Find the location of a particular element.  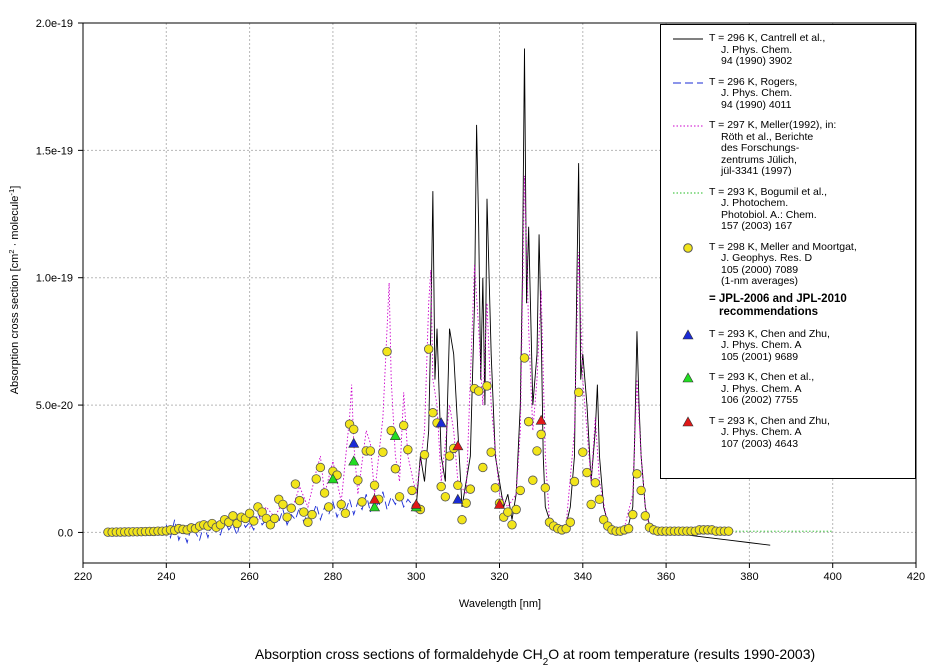

x-tick-label: 220 is located at coordinates (83, 577).